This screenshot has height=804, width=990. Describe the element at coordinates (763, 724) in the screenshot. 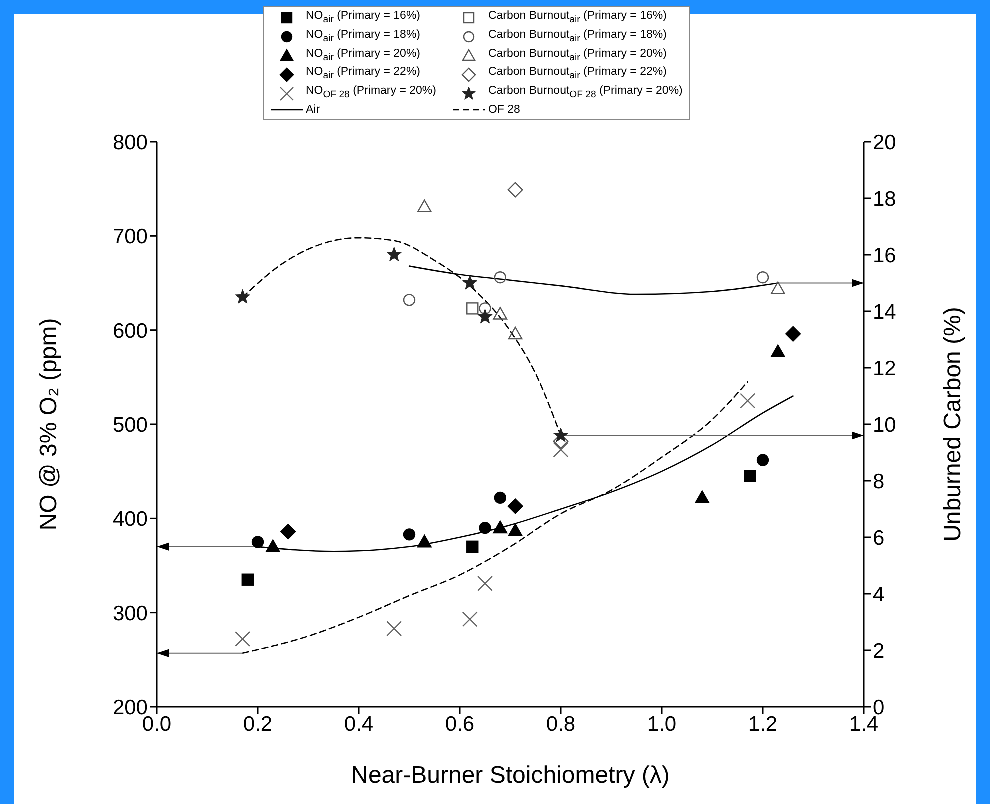

I see `x-tick-label: 1.2` at that location.